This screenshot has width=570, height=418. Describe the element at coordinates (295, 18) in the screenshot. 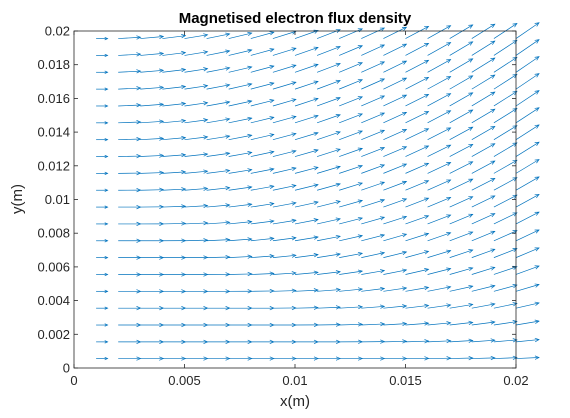

I see `chart-title: Magnetised electron flux density` at that location.